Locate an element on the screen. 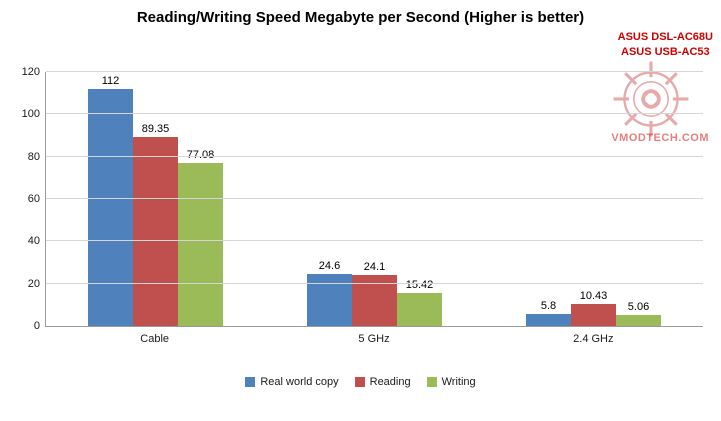 The width and height of the screenshot is (721, 421). bar-wrapper: 15.42 is located at coordinates (419, 199).